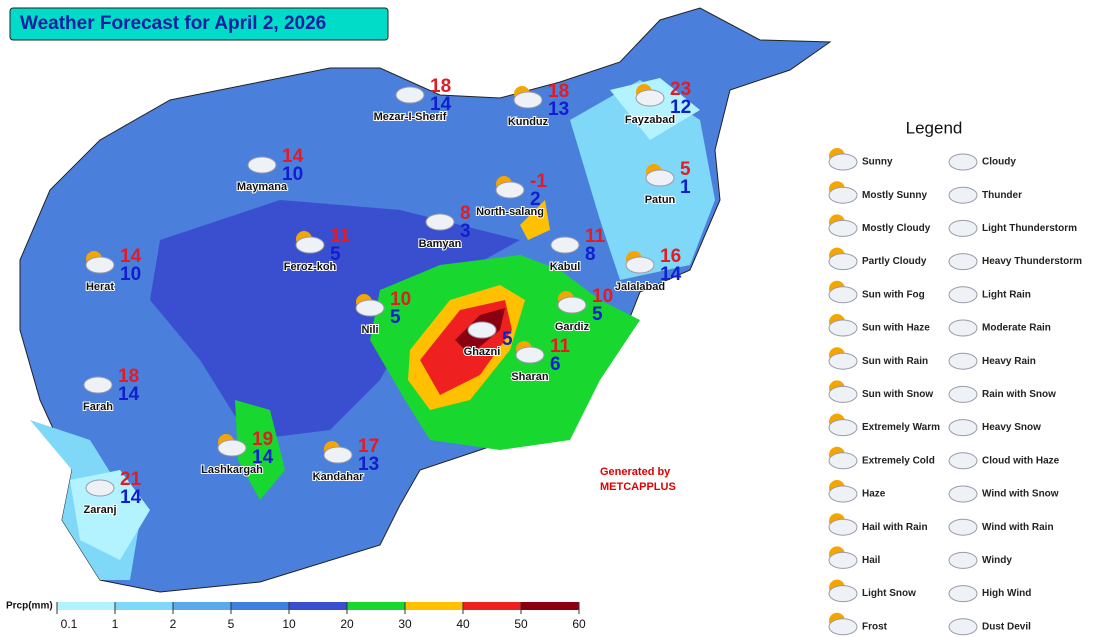 The height and width of the screenshot is (637, 1100). I want to click on legend-item: Hail with Rain, so click(895, 527).